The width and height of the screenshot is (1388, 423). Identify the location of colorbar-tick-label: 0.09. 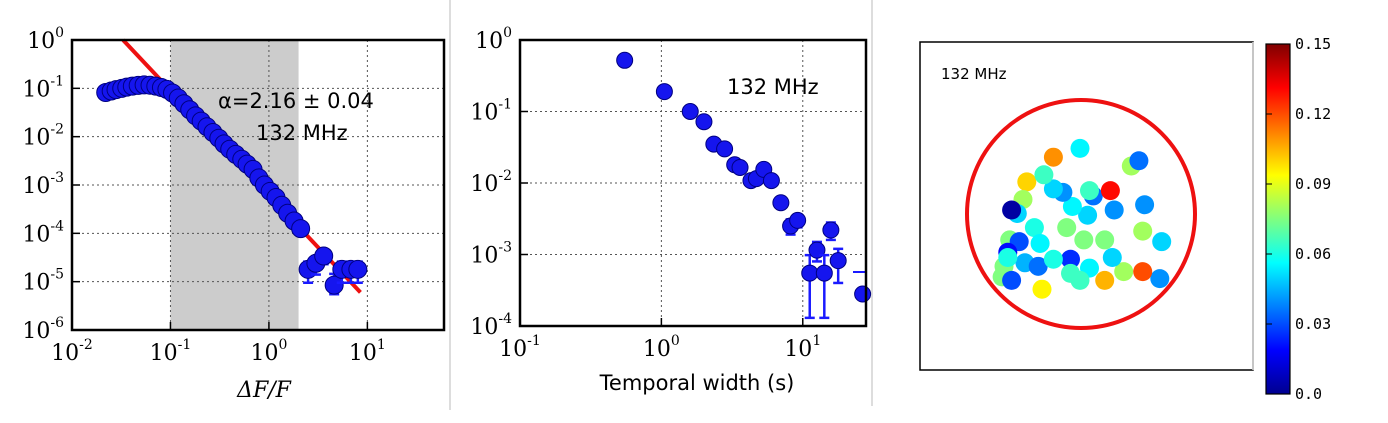
(1313, 184).